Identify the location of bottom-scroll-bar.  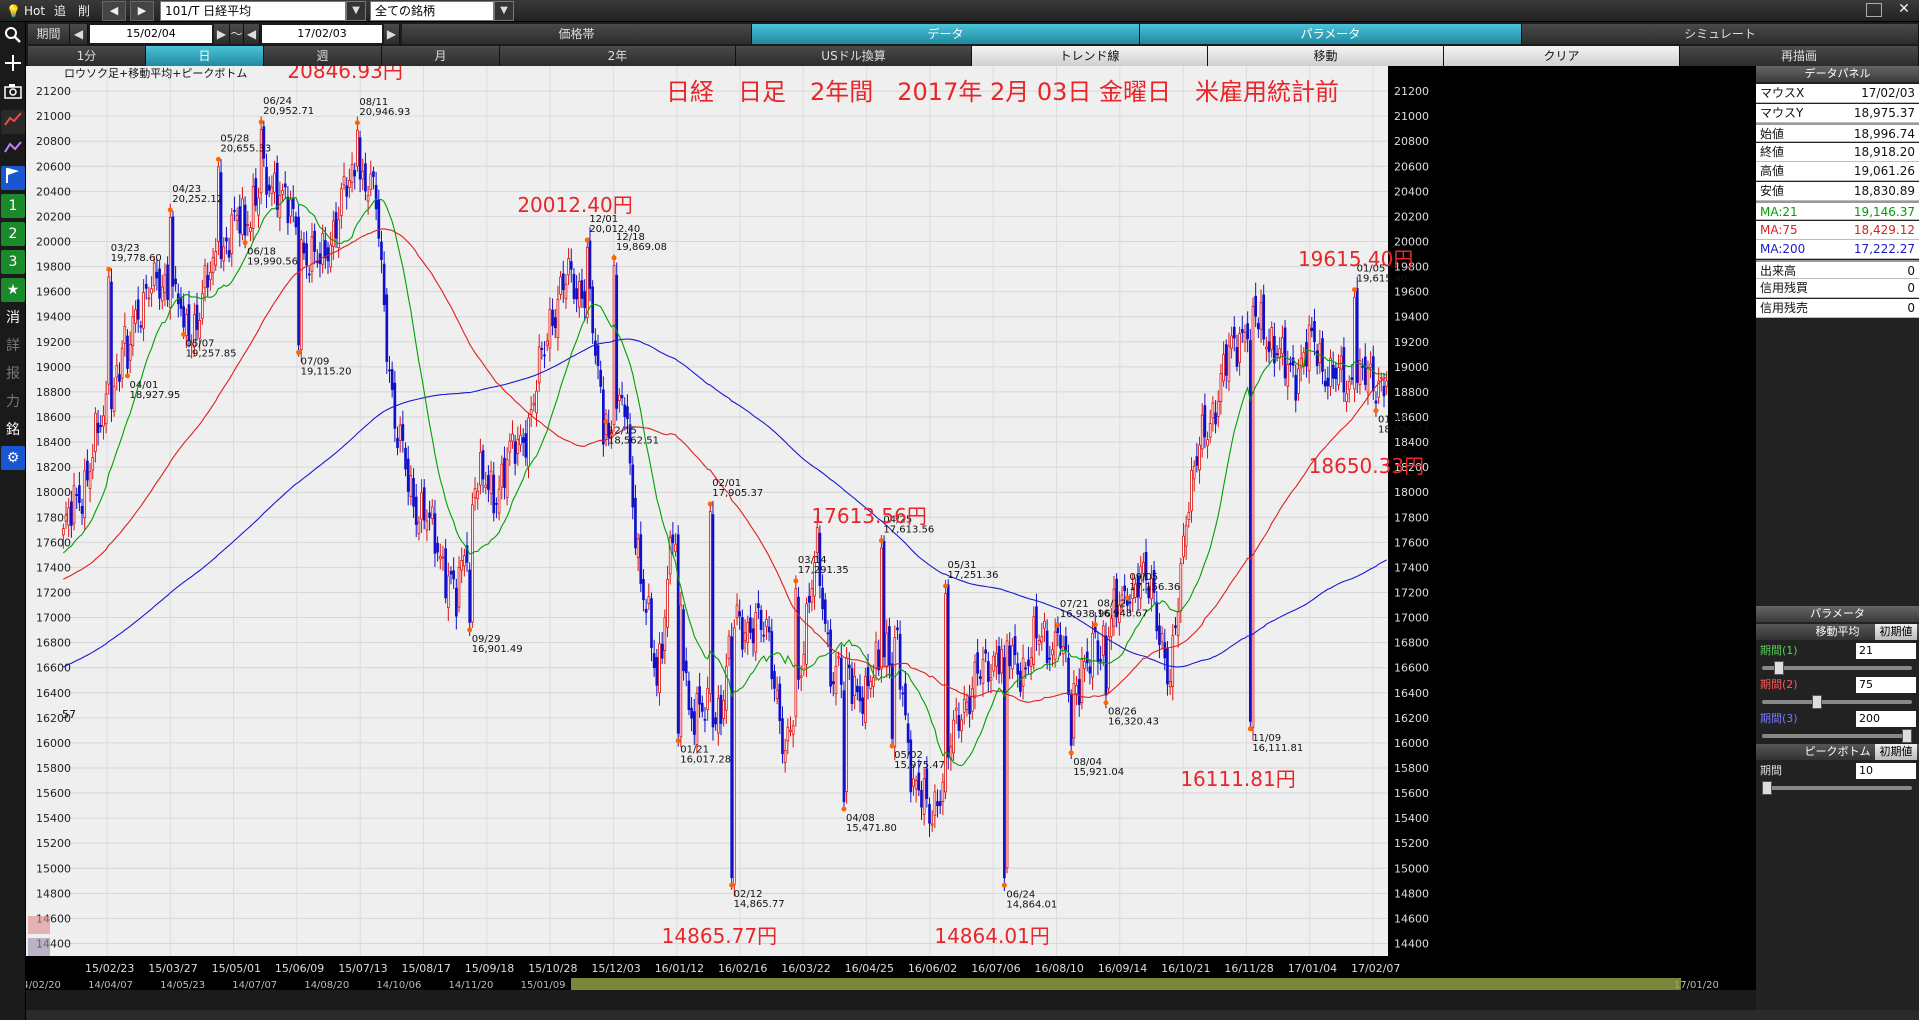
(972, 1015).